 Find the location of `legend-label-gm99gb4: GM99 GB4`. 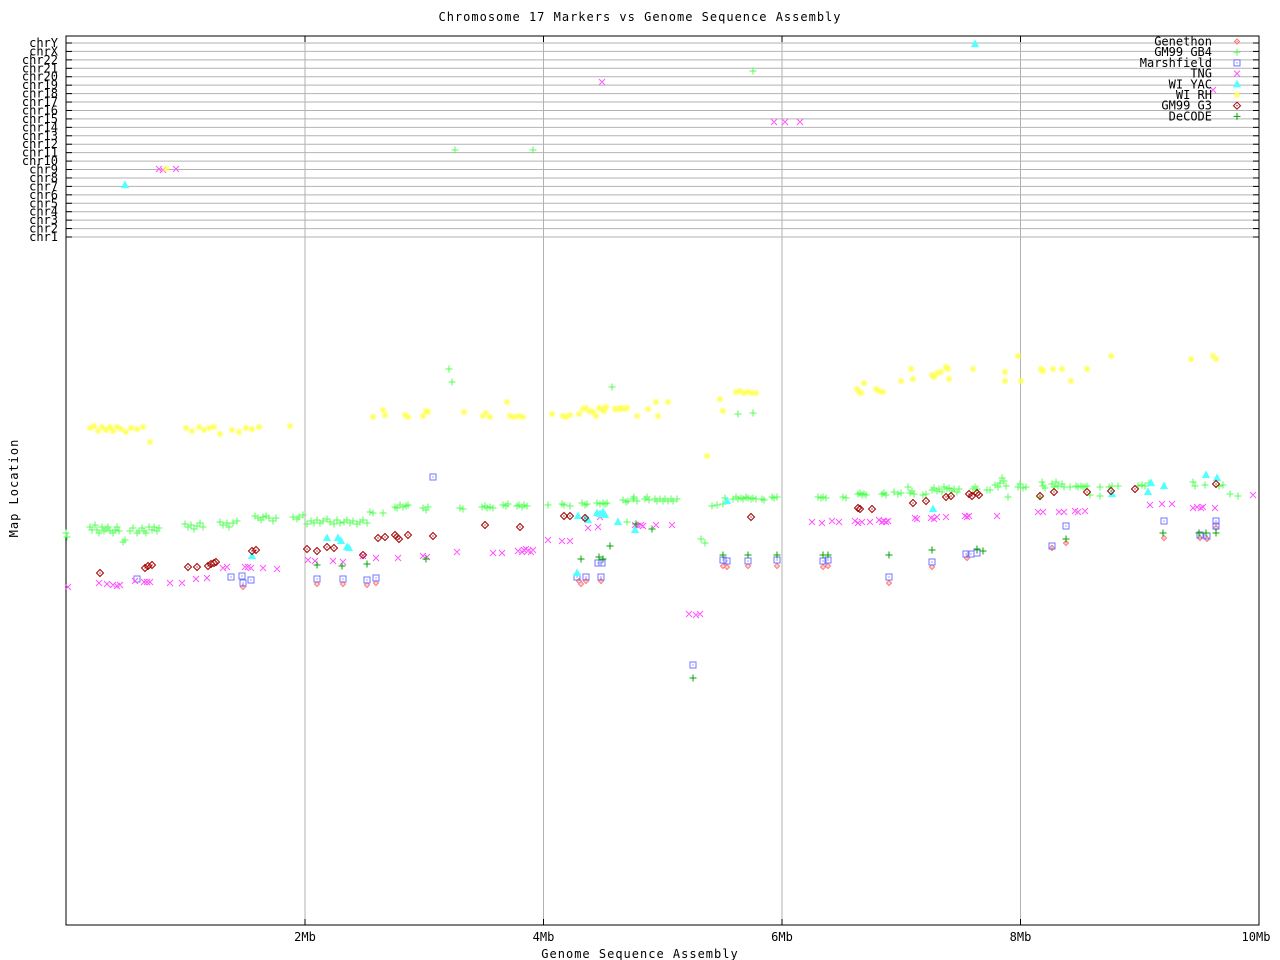

legend-label-gm99gb4: GM99 GB4 is located at coordinates (1183, 52).